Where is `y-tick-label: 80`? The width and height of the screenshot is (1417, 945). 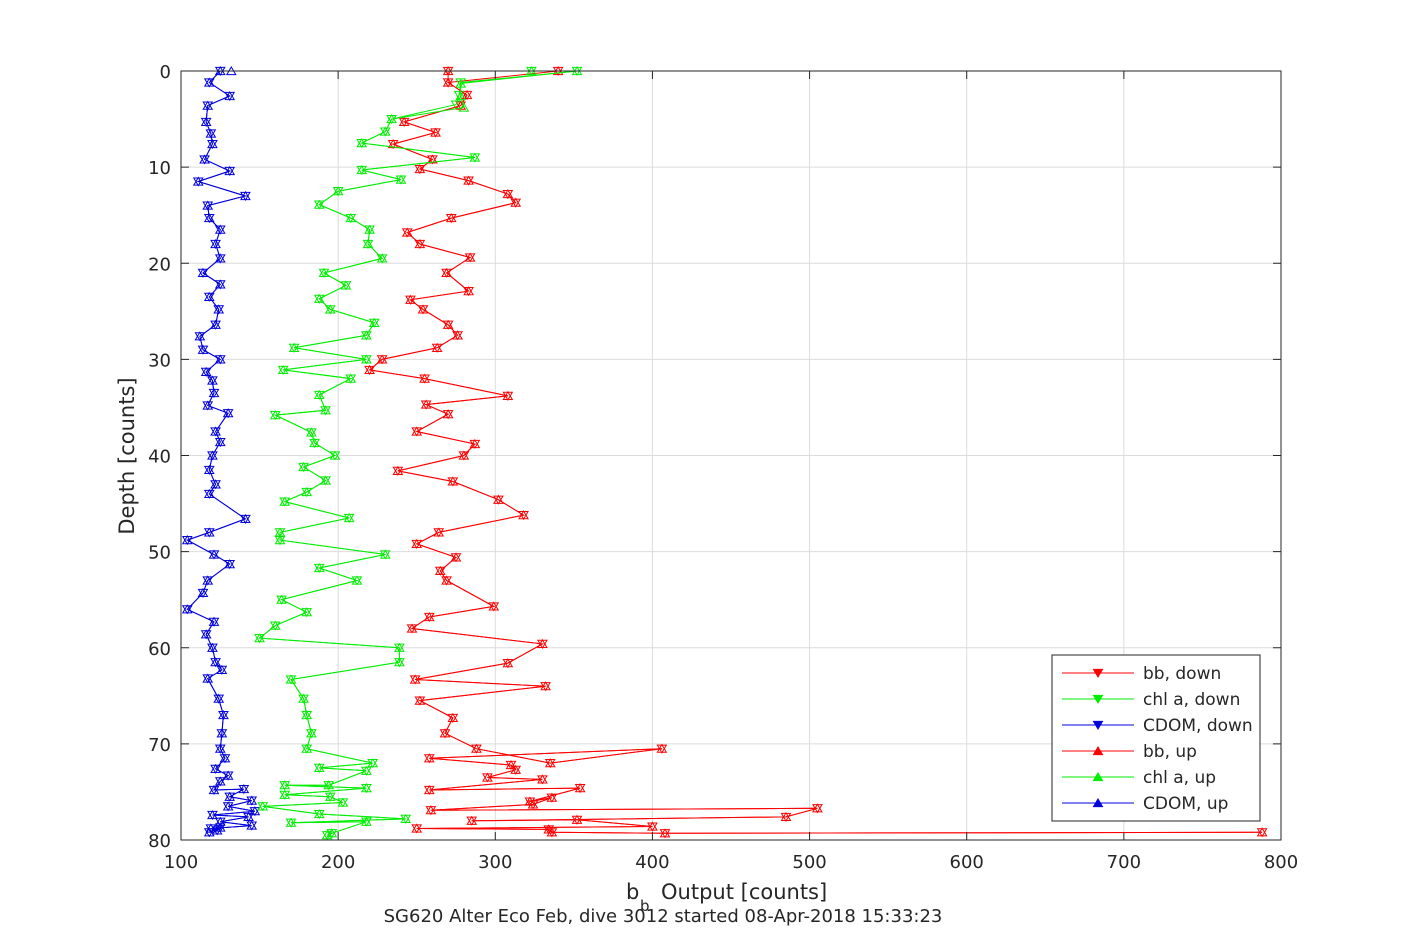
y-tick-label: 80 is located at coordinates (159, 841).